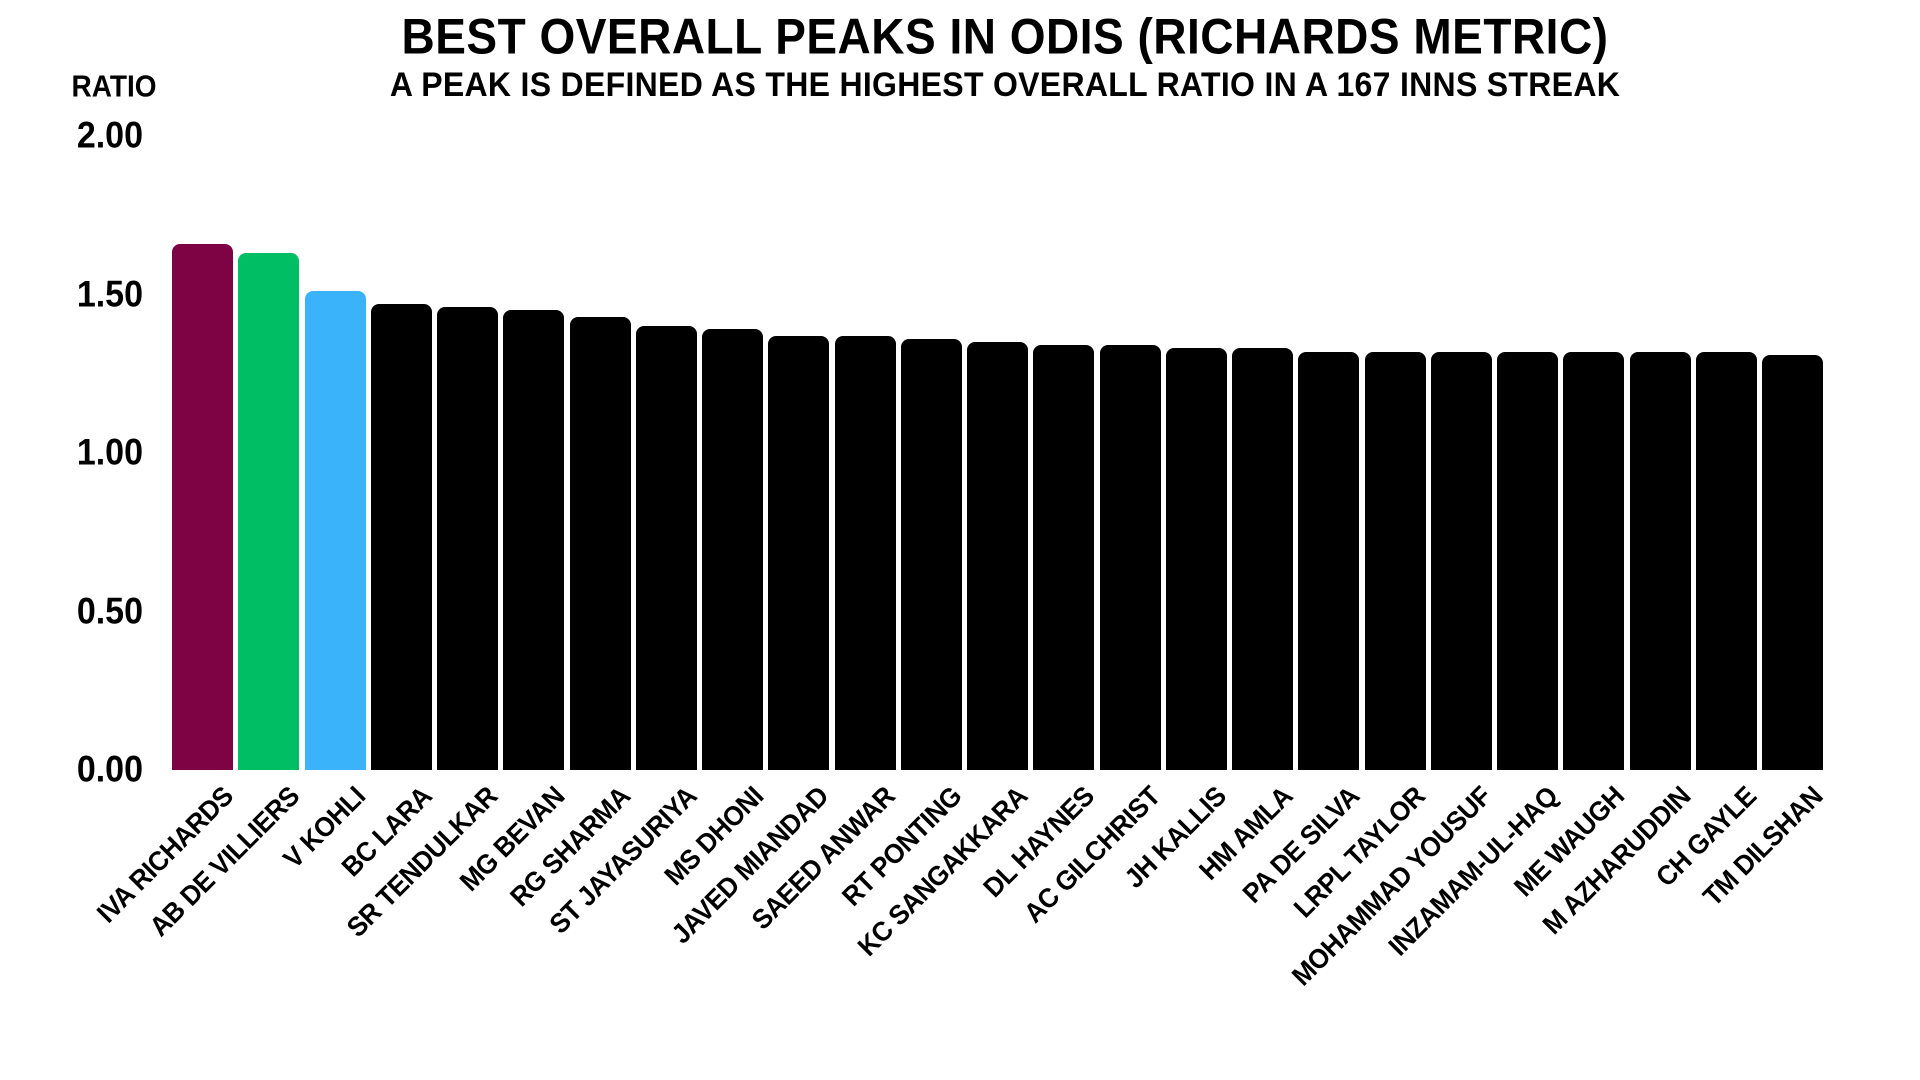 The width and height of the screenshot is (1920, 1080). What do you see at coordinates (1660, 560) in the screenshot?
I see `bar-m-azharuddin` at bounding box center [1660, 560].